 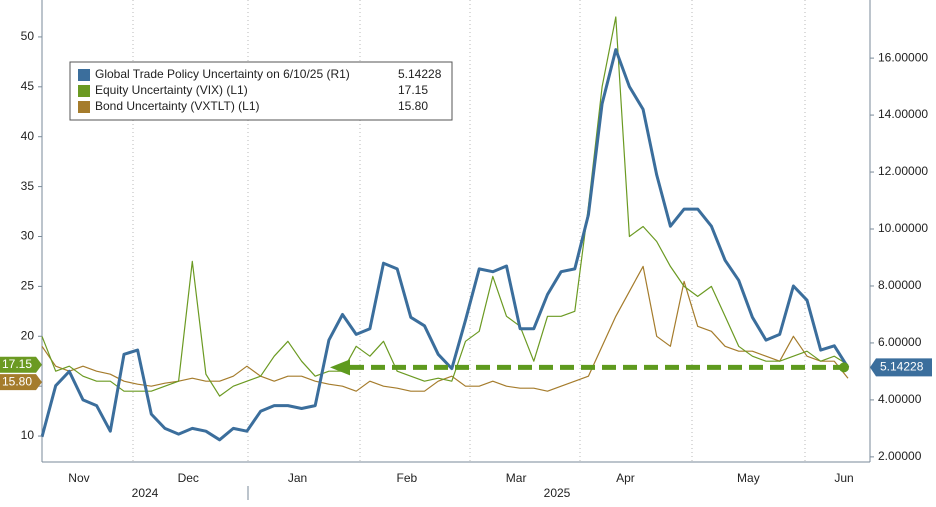 I want to click on x-tick-label: Nov, so click(x=78, y=478).